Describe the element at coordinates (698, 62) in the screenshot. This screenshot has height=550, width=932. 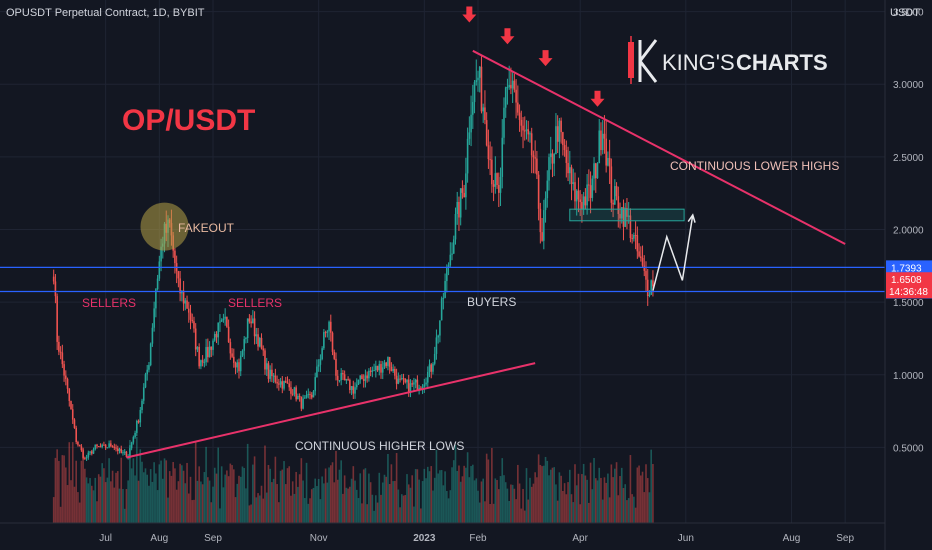
I see `brand-name-king: KING'S` at that location.